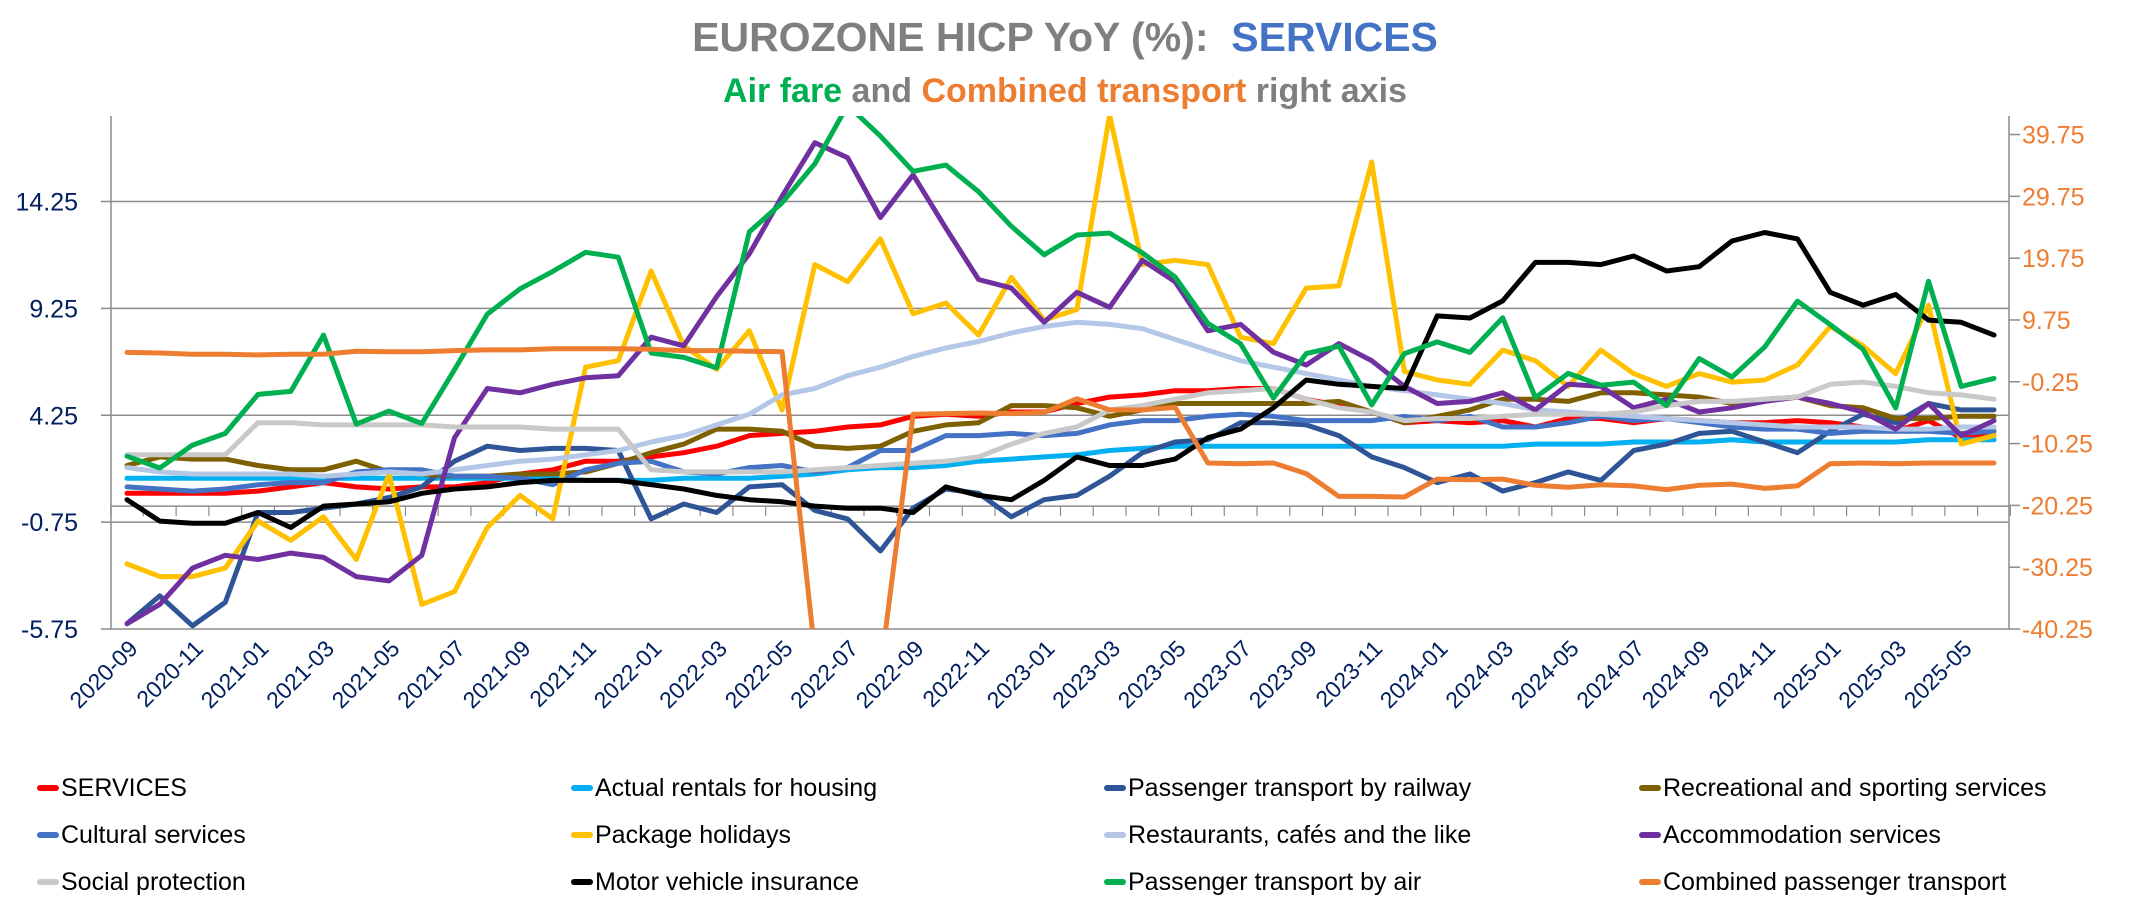 This screenshot has width=2130, height=920. What do you see at coordinates (1275, 881) in the screenshot?
I see `legend-label: Passenger transport by air` at bounding box center [1275, 881].